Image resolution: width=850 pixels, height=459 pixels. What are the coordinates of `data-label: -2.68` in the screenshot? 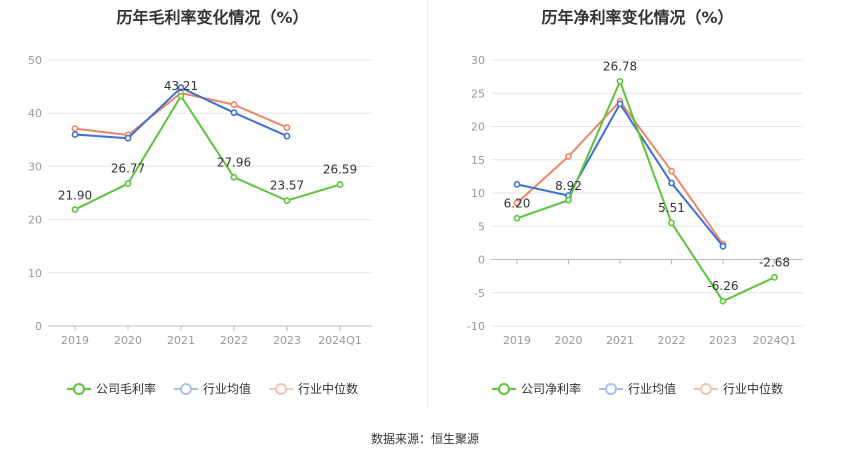 It's located at (774, 262).